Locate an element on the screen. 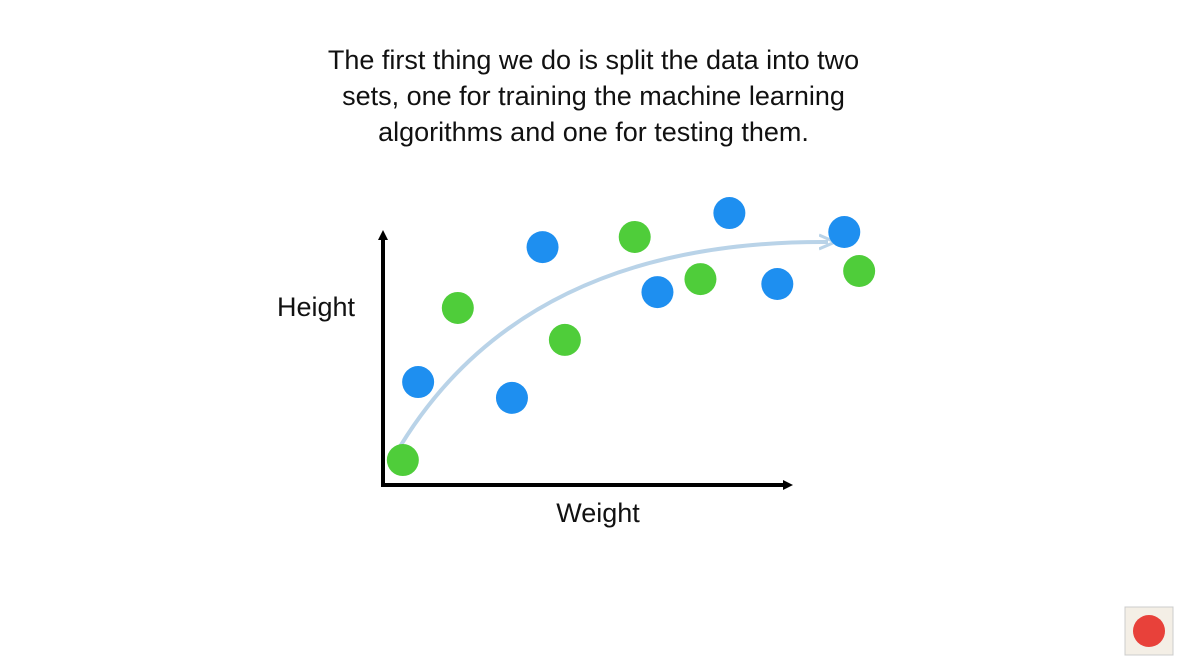 The width and height of the screenshot is (1187, 668). trend-arrow is located at coordinates (610, 349).